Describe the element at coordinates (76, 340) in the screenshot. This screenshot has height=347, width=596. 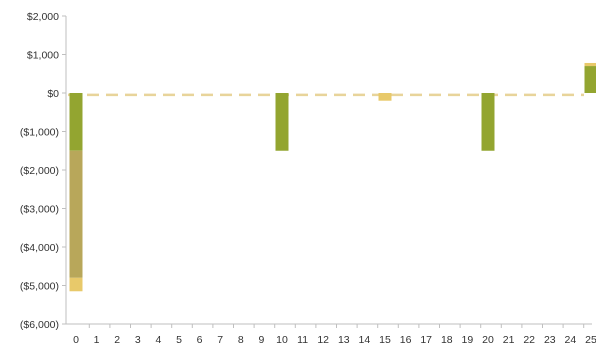
I see `x-tick-label: 0` at that location.